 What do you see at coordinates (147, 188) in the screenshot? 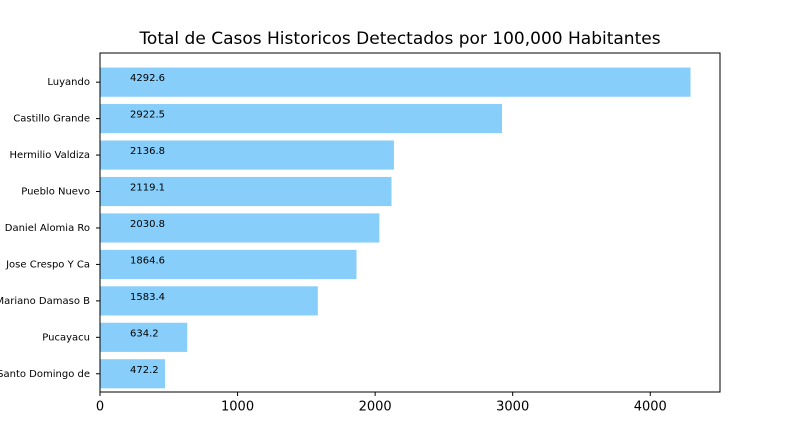
I see `value-label: 2119.1` at bounding box center [147, 188].